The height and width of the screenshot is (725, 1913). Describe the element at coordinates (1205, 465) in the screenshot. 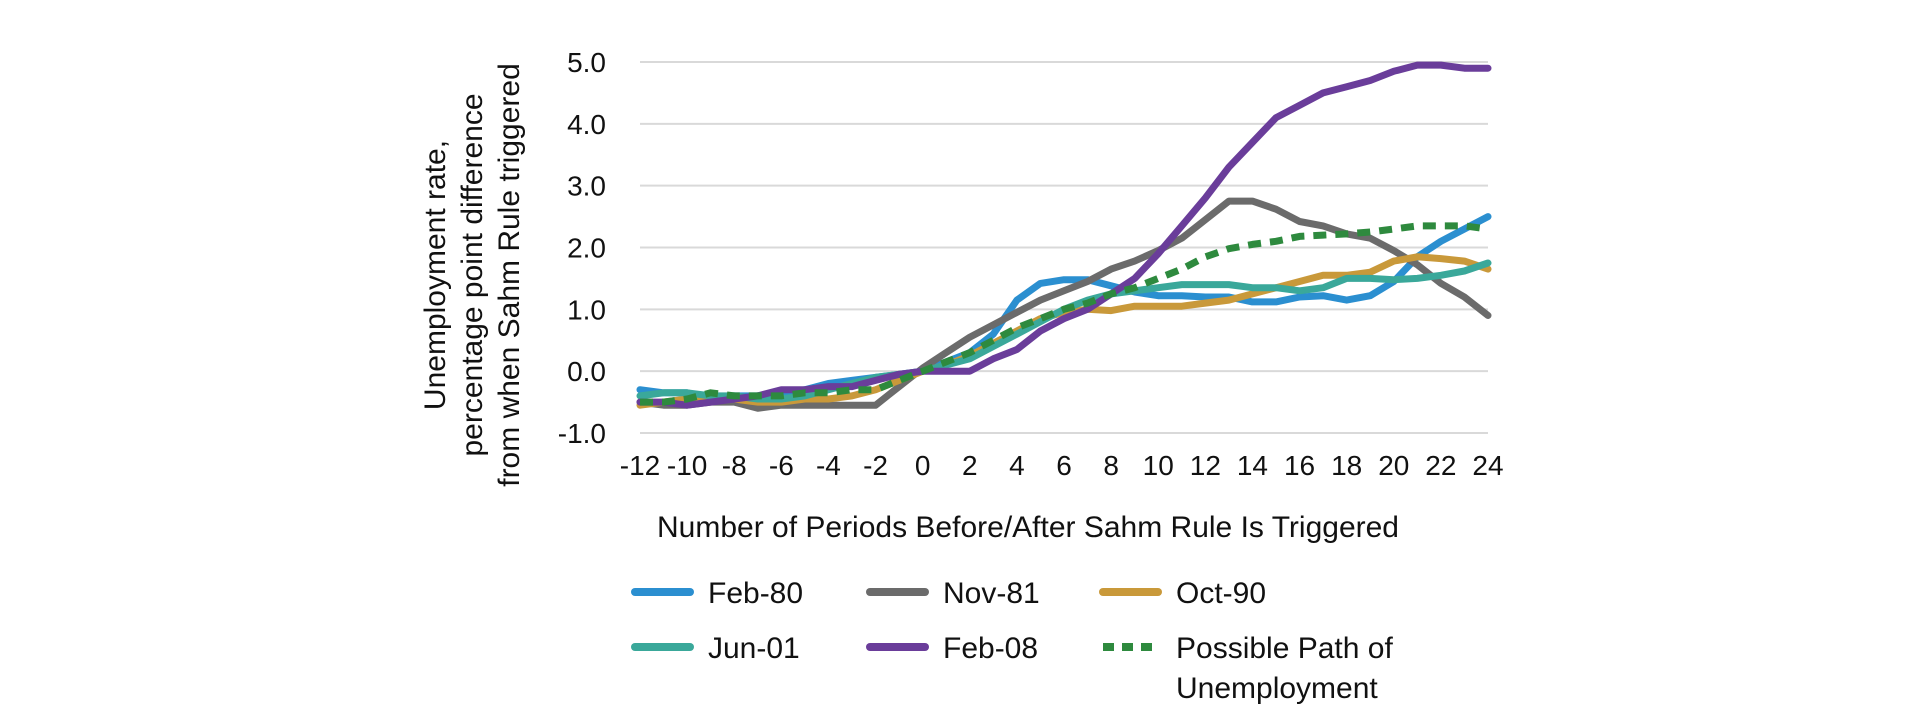

I see `x-tick-label: 12` at that location.